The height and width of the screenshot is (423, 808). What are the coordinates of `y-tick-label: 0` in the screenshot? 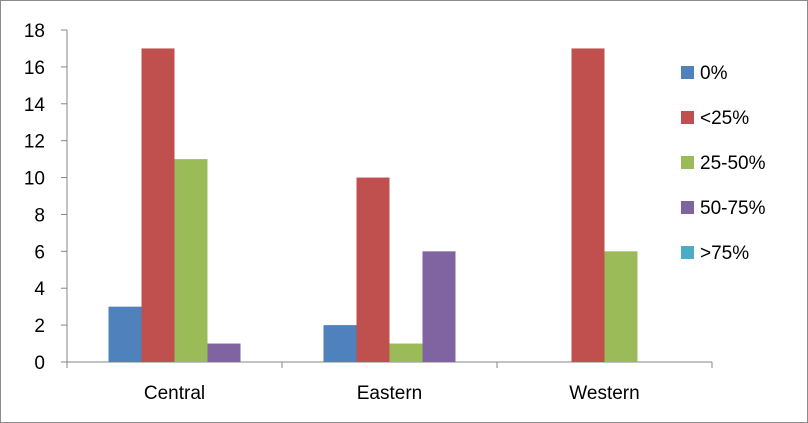 It's located at (39, 363).